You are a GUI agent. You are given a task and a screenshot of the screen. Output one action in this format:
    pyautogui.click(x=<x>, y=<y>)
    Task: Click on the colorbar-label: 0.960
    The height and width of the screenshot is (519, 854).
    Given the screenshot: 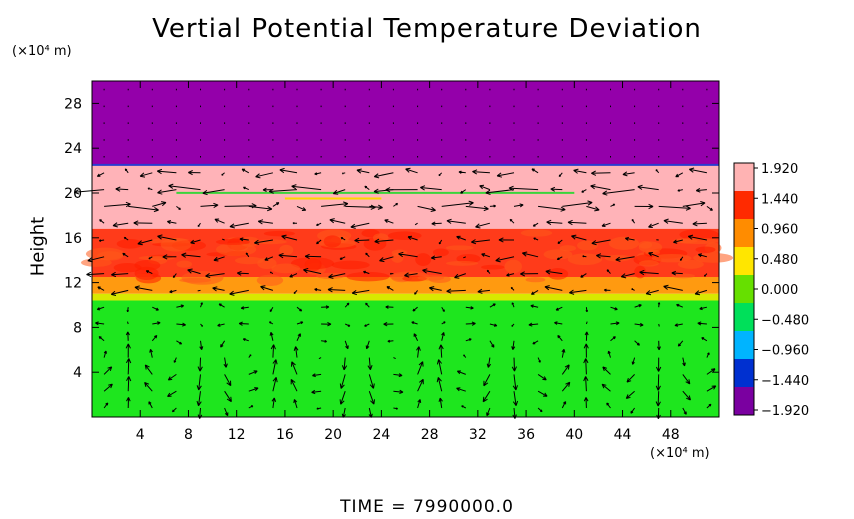 What is the action you would take?
    pyautogui.click(x=779, y=230)
    